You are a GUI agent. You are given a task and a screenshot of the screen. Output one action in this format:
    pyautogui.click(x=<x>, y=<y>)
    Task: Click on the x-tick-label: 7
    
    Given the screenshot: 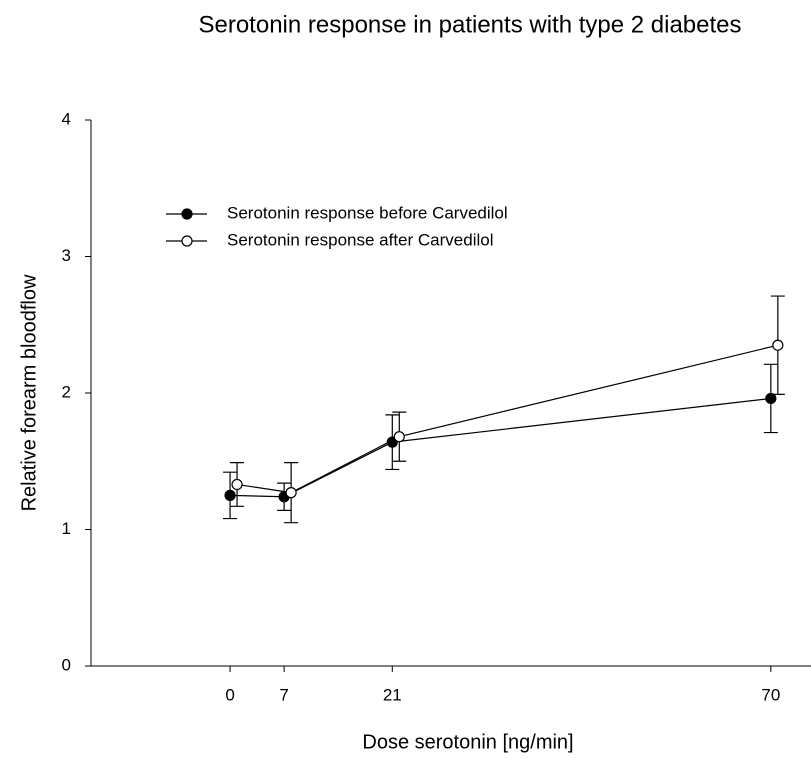 What is the action you would take?
    pyautogui.click(x=283, y=694)
    